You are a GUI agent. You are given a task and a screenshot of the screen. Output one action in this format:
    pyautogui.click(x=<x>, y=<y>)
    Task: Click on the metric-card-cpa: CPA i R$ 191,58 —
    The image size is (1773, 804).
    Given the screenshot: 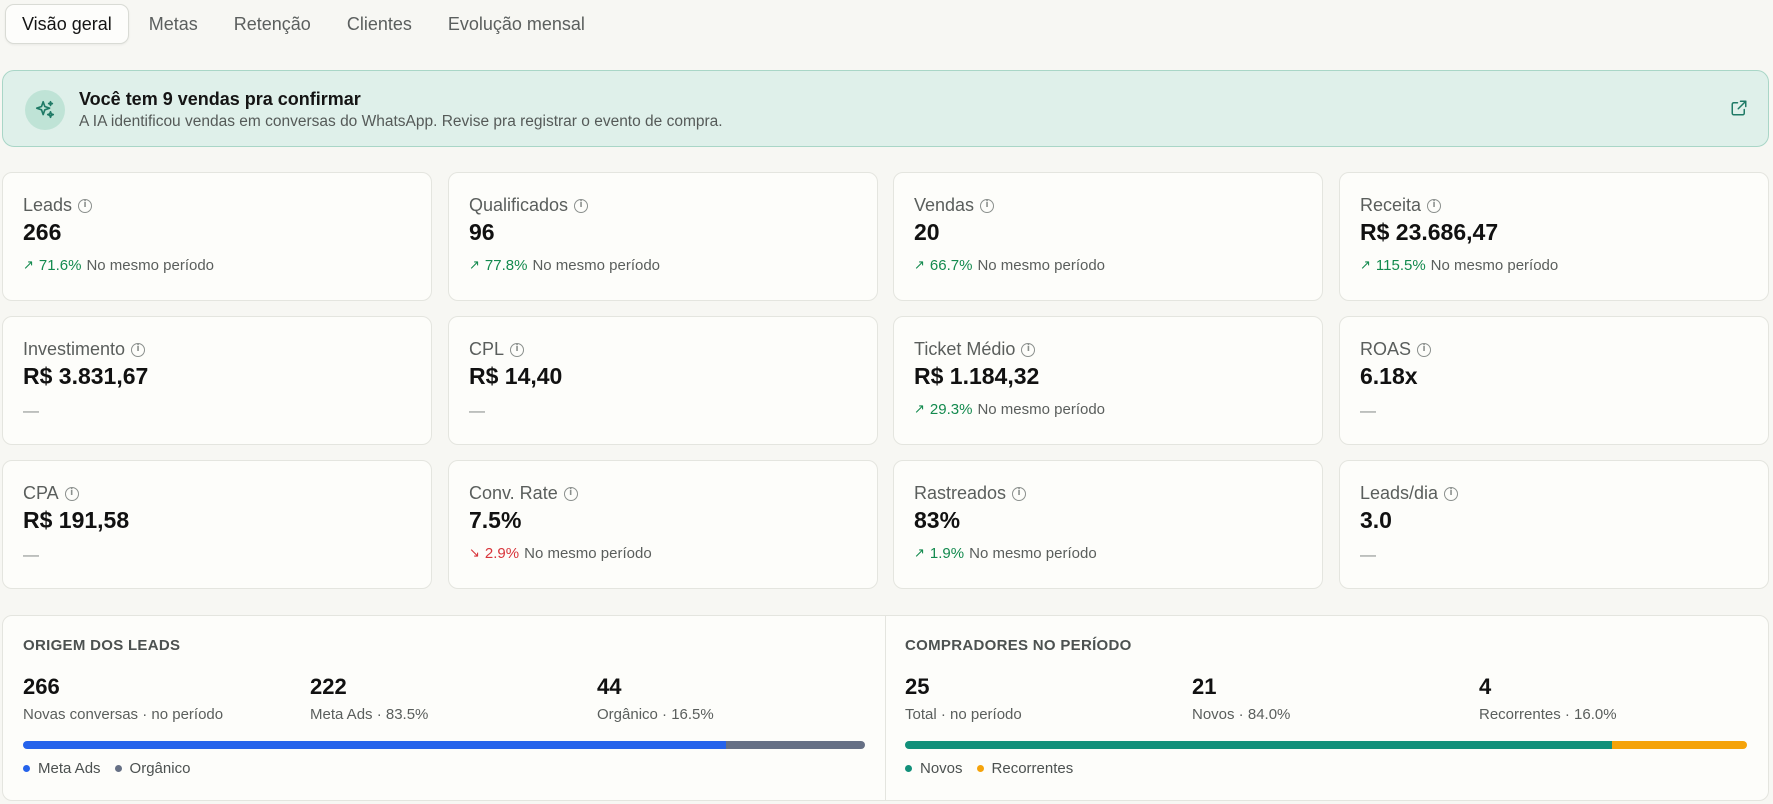 What is the action you would take?
    pyautogui.click(x=217, y=524)
    